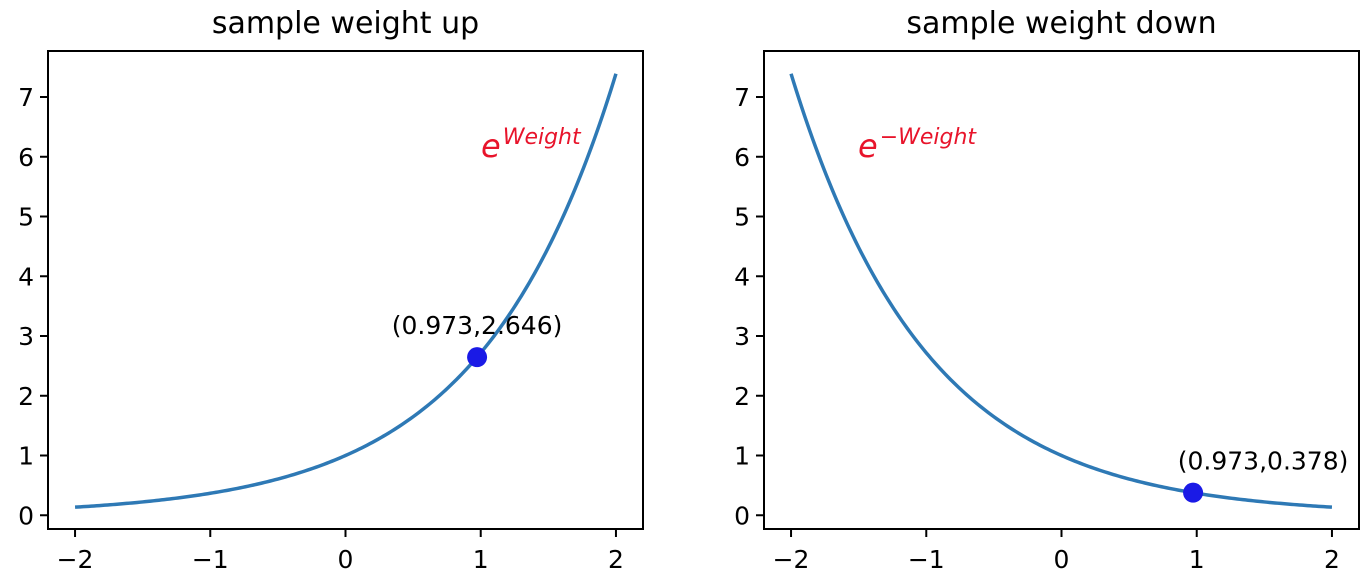  What do you see at coordinates (542, 137) in the screenshot?
I see `formula-superscript: Weight` at bounding box center [542, 137].